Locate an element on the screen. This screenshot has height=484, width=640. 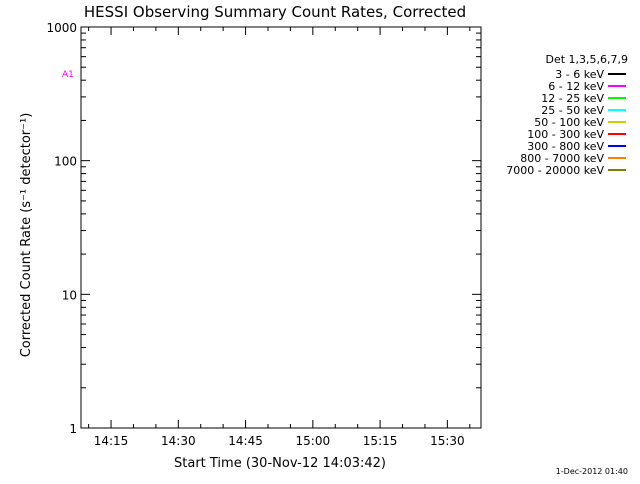
legend-entry: 3 - 6 keV is located at coordinates (579, 74).